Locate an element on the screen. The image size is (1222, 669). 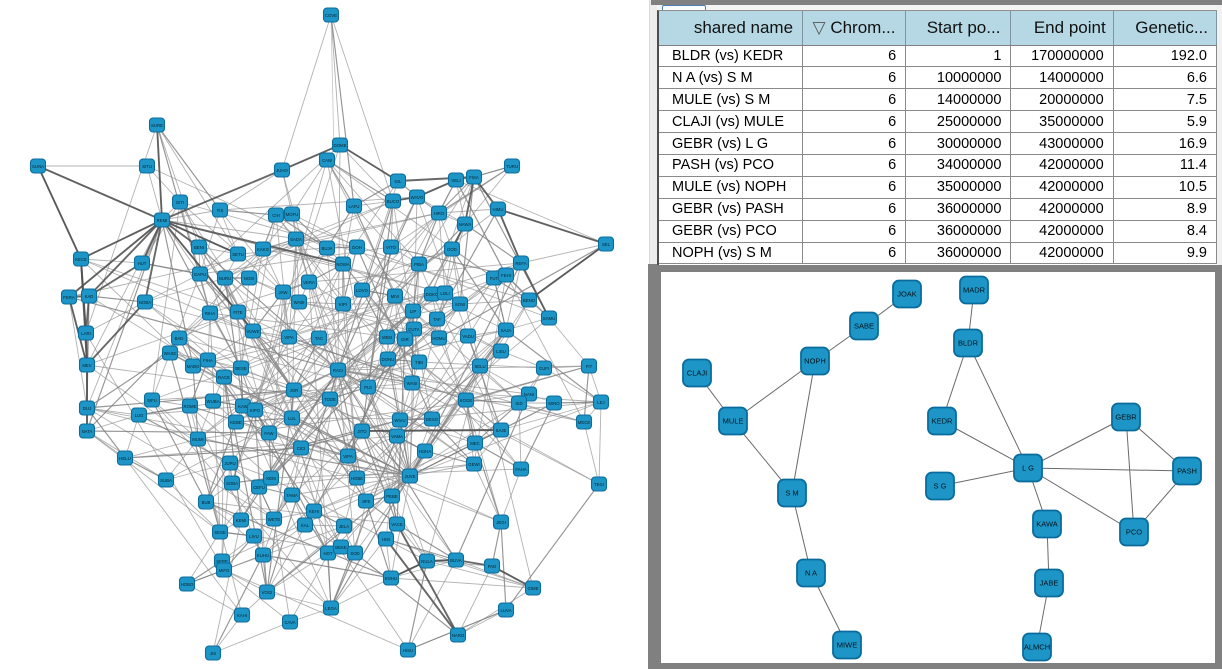
svg-text: LUVA is located at coordinates (506, 610).